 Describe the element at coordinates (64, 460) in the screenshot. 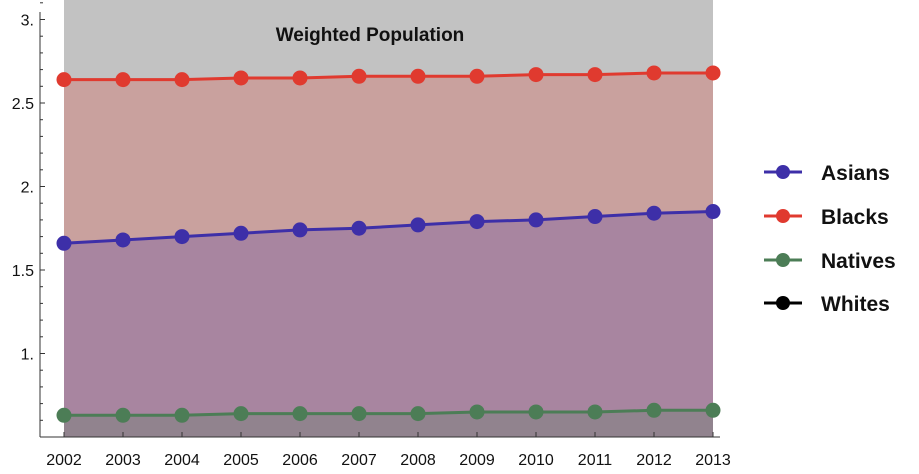

I see `x-tick-label: 2002` at that location.